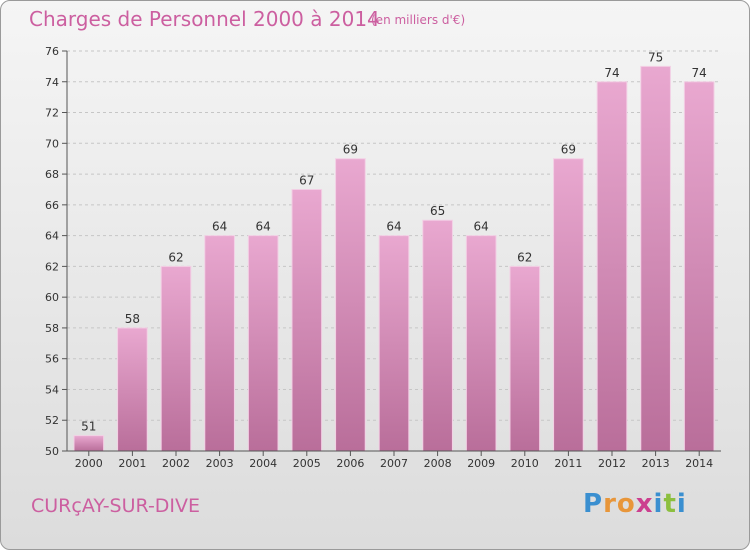 This screenshot has height=550, width=750. I want to click on logo-letter: t, so click(670, 504).